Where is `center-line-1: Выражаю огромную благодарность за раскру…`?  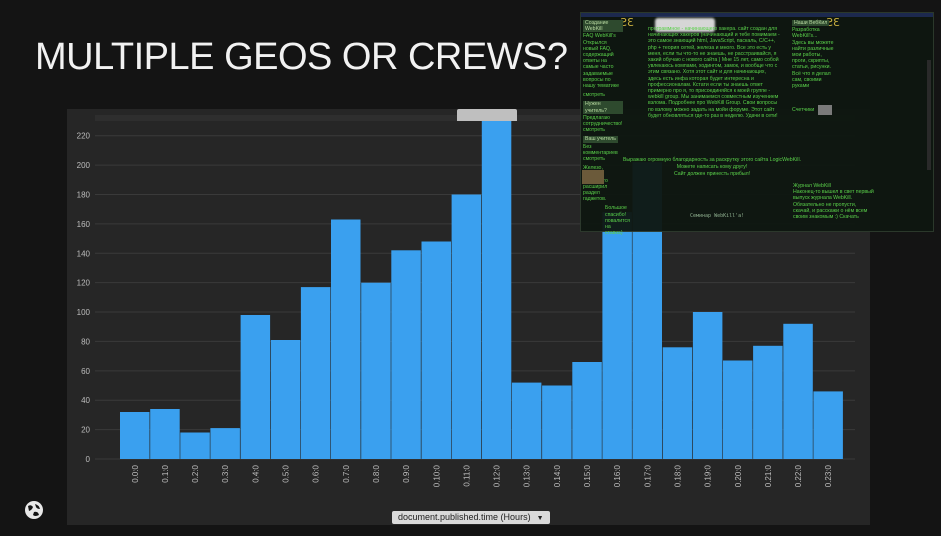
center-line-1: Выражаю огромную благодарность за раскру… is located at coordinates (712, 160).